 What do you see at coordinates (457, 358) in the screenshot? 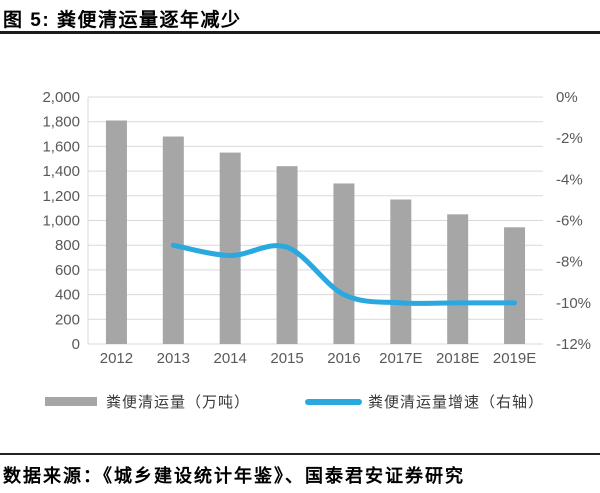
I see `x-axis-tick: 2018E` at bounding box center [457, 358].